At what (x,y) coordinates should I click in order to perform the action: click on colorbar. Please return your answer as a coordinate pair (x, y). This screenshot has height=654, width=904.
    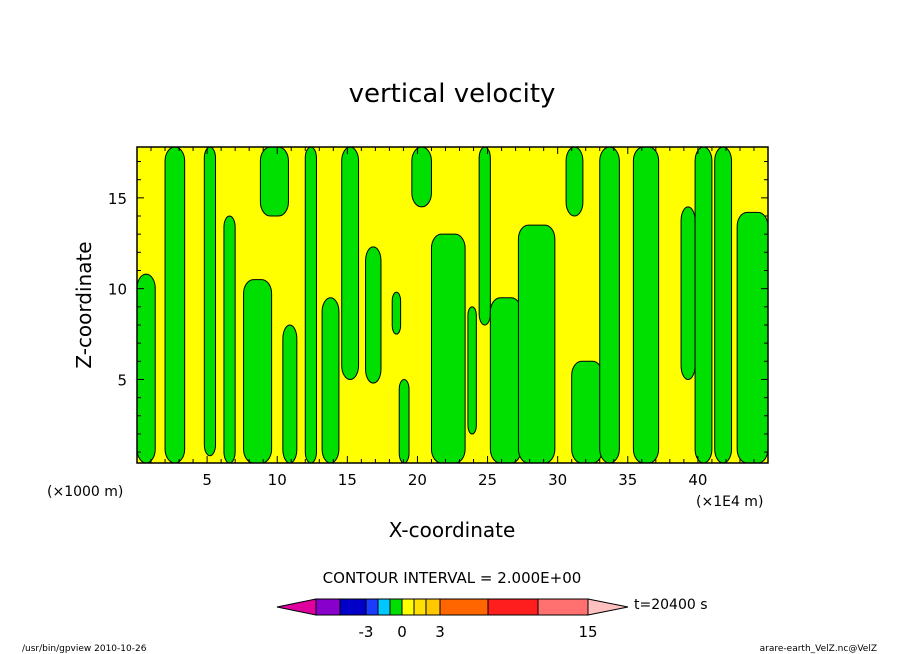
    Looking at the image, I should click on (452, 607).